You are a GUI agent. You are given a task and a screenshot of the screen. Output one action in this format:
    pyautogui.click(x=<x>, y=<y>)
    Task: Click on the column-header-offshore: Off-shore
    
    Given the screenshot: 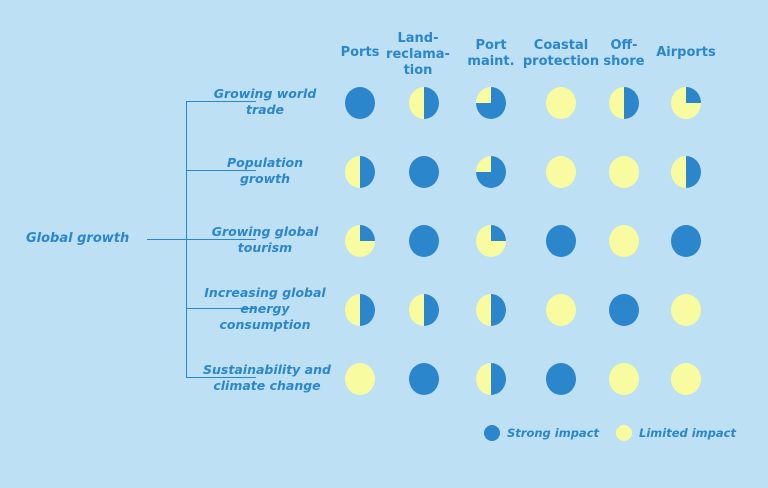 What is the action you would take?
    pyautogui.click(x=624, y=53)
    